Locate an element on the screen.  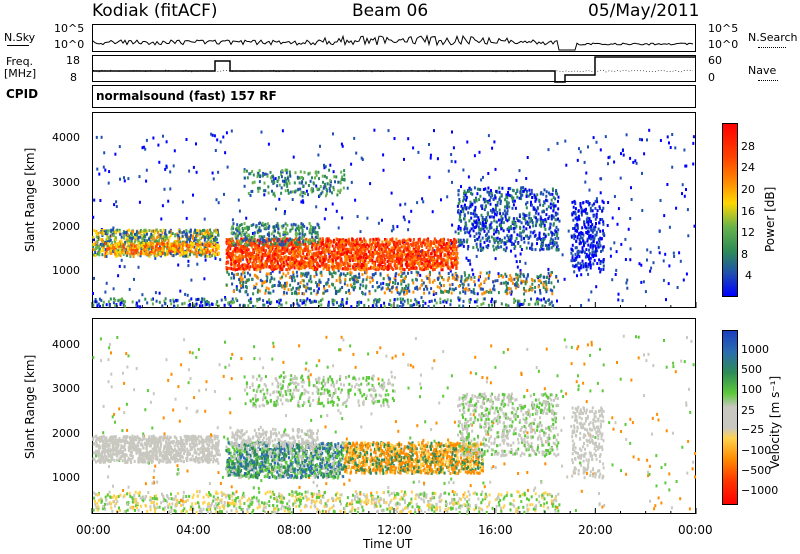
velocity-ytick-1000: 1000 is located at coordinates (66, 477).